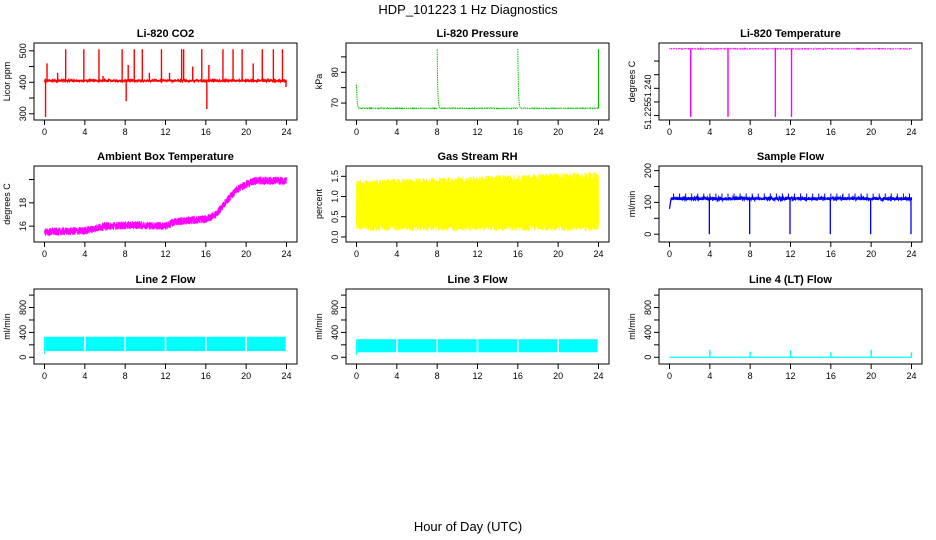 Image resolution: width=936 pixels, height=540 pixels. Describe the element at coordinates (319, 203) in the screenshot. I see `y-axis-label: percent` at that location.